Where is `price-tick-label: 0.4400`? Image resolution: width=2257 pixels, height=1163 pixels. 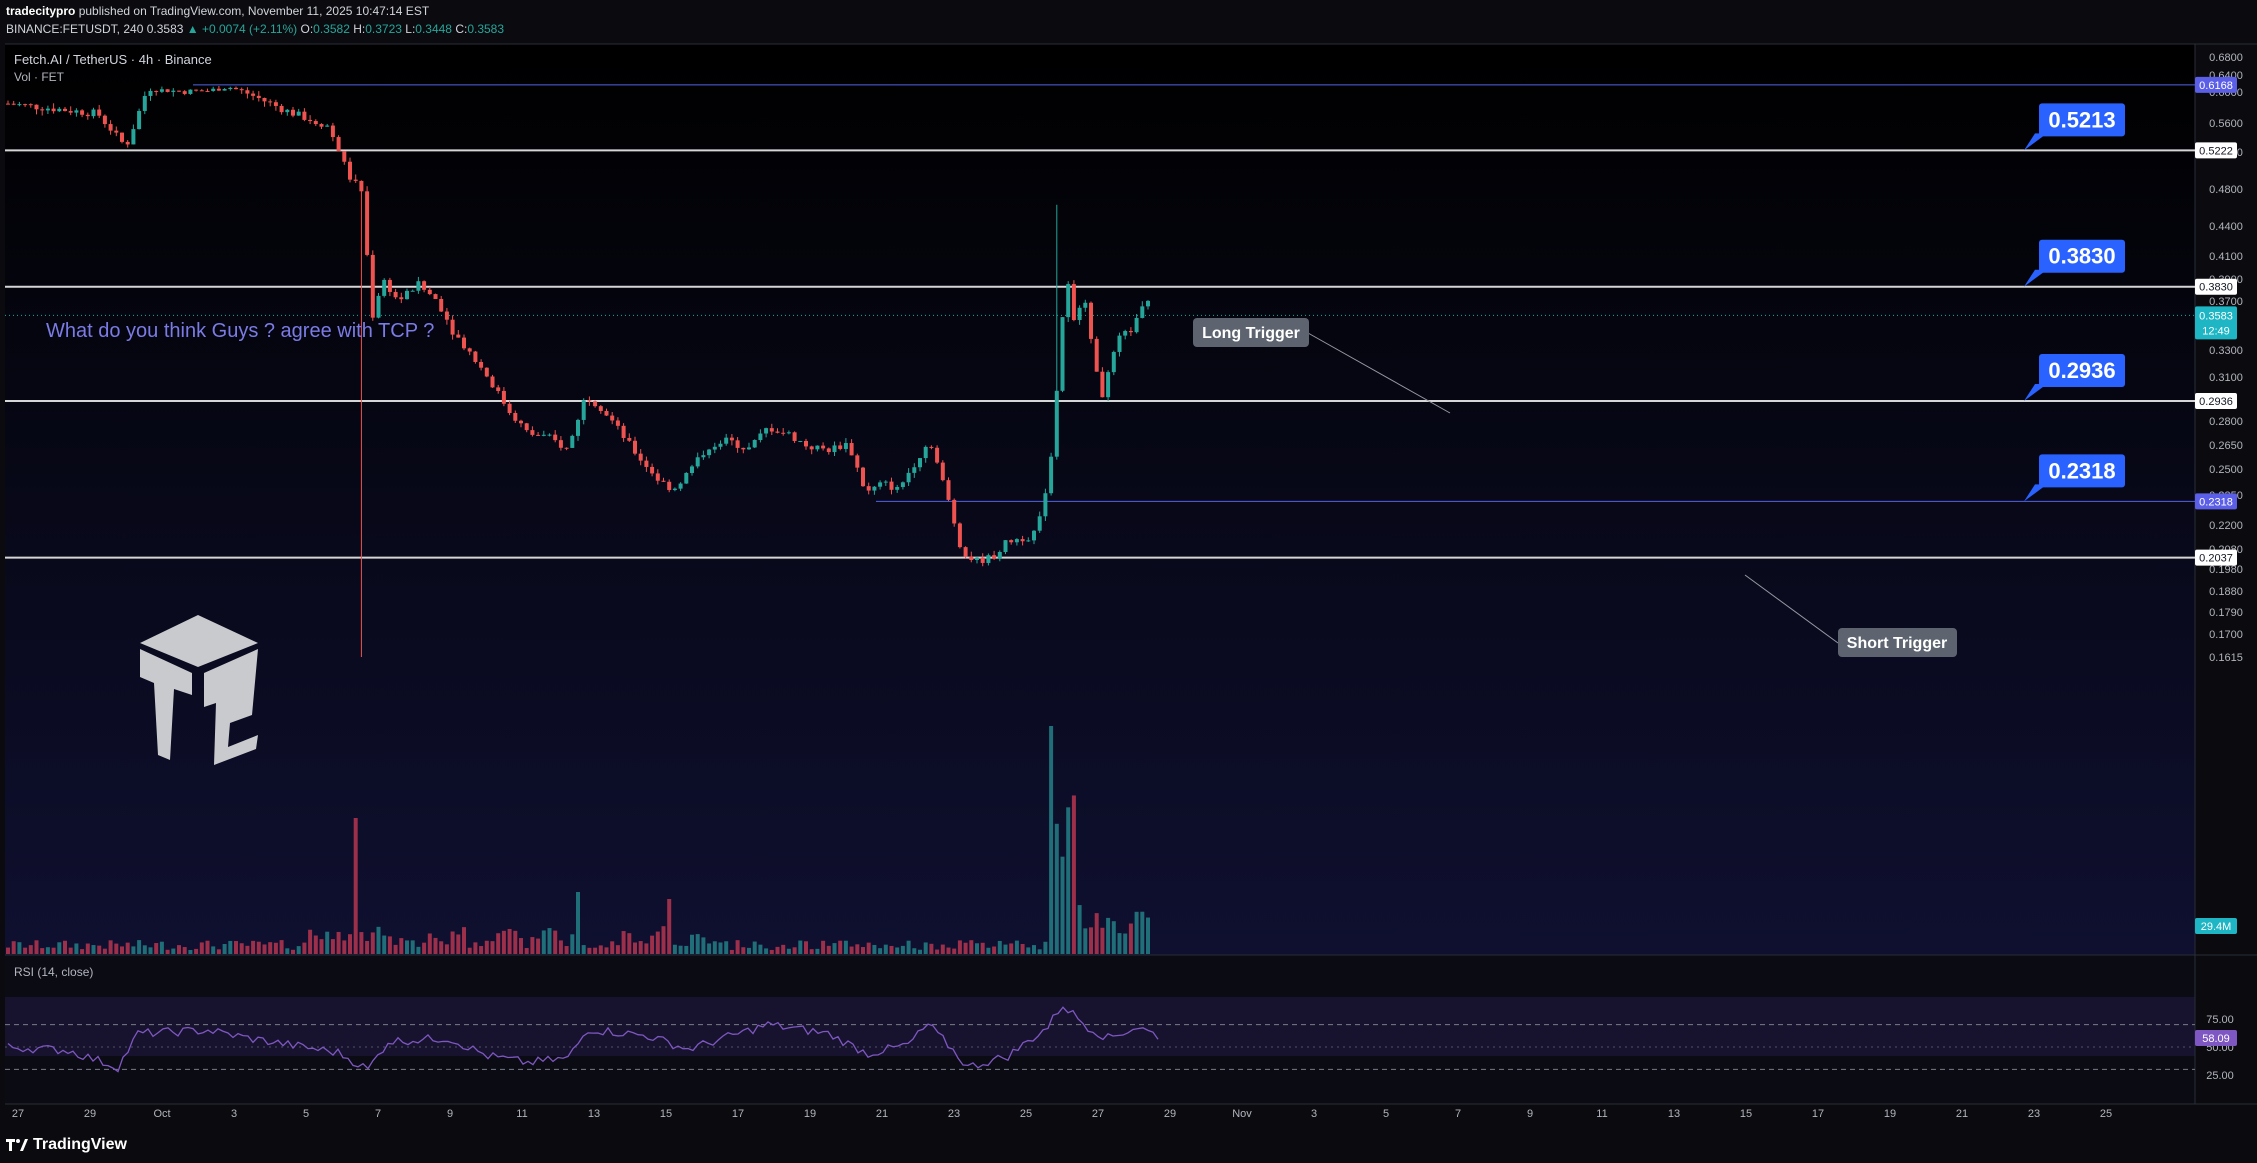
price-tick-label: 0.4400 is located at coordinates (2226, 227).